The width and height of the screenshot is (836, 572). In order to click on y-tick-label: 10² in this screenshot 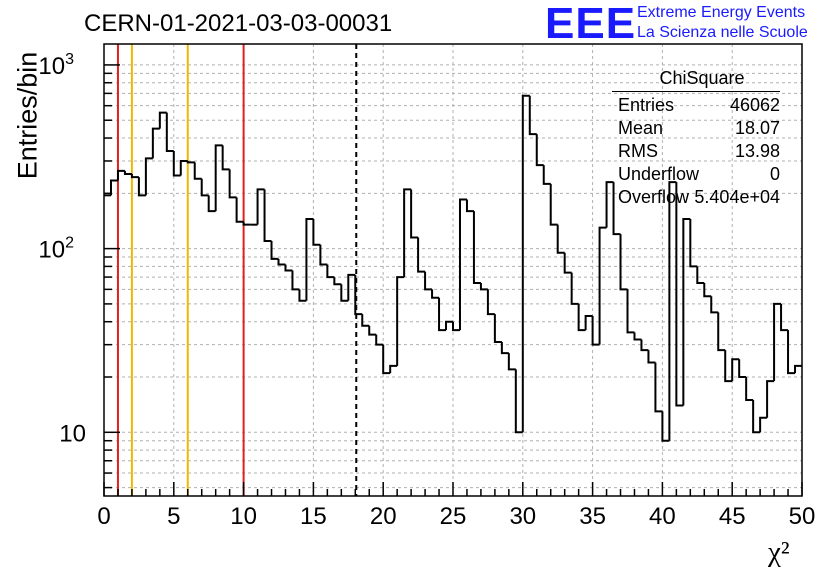, I will do `click(56, 249)`.